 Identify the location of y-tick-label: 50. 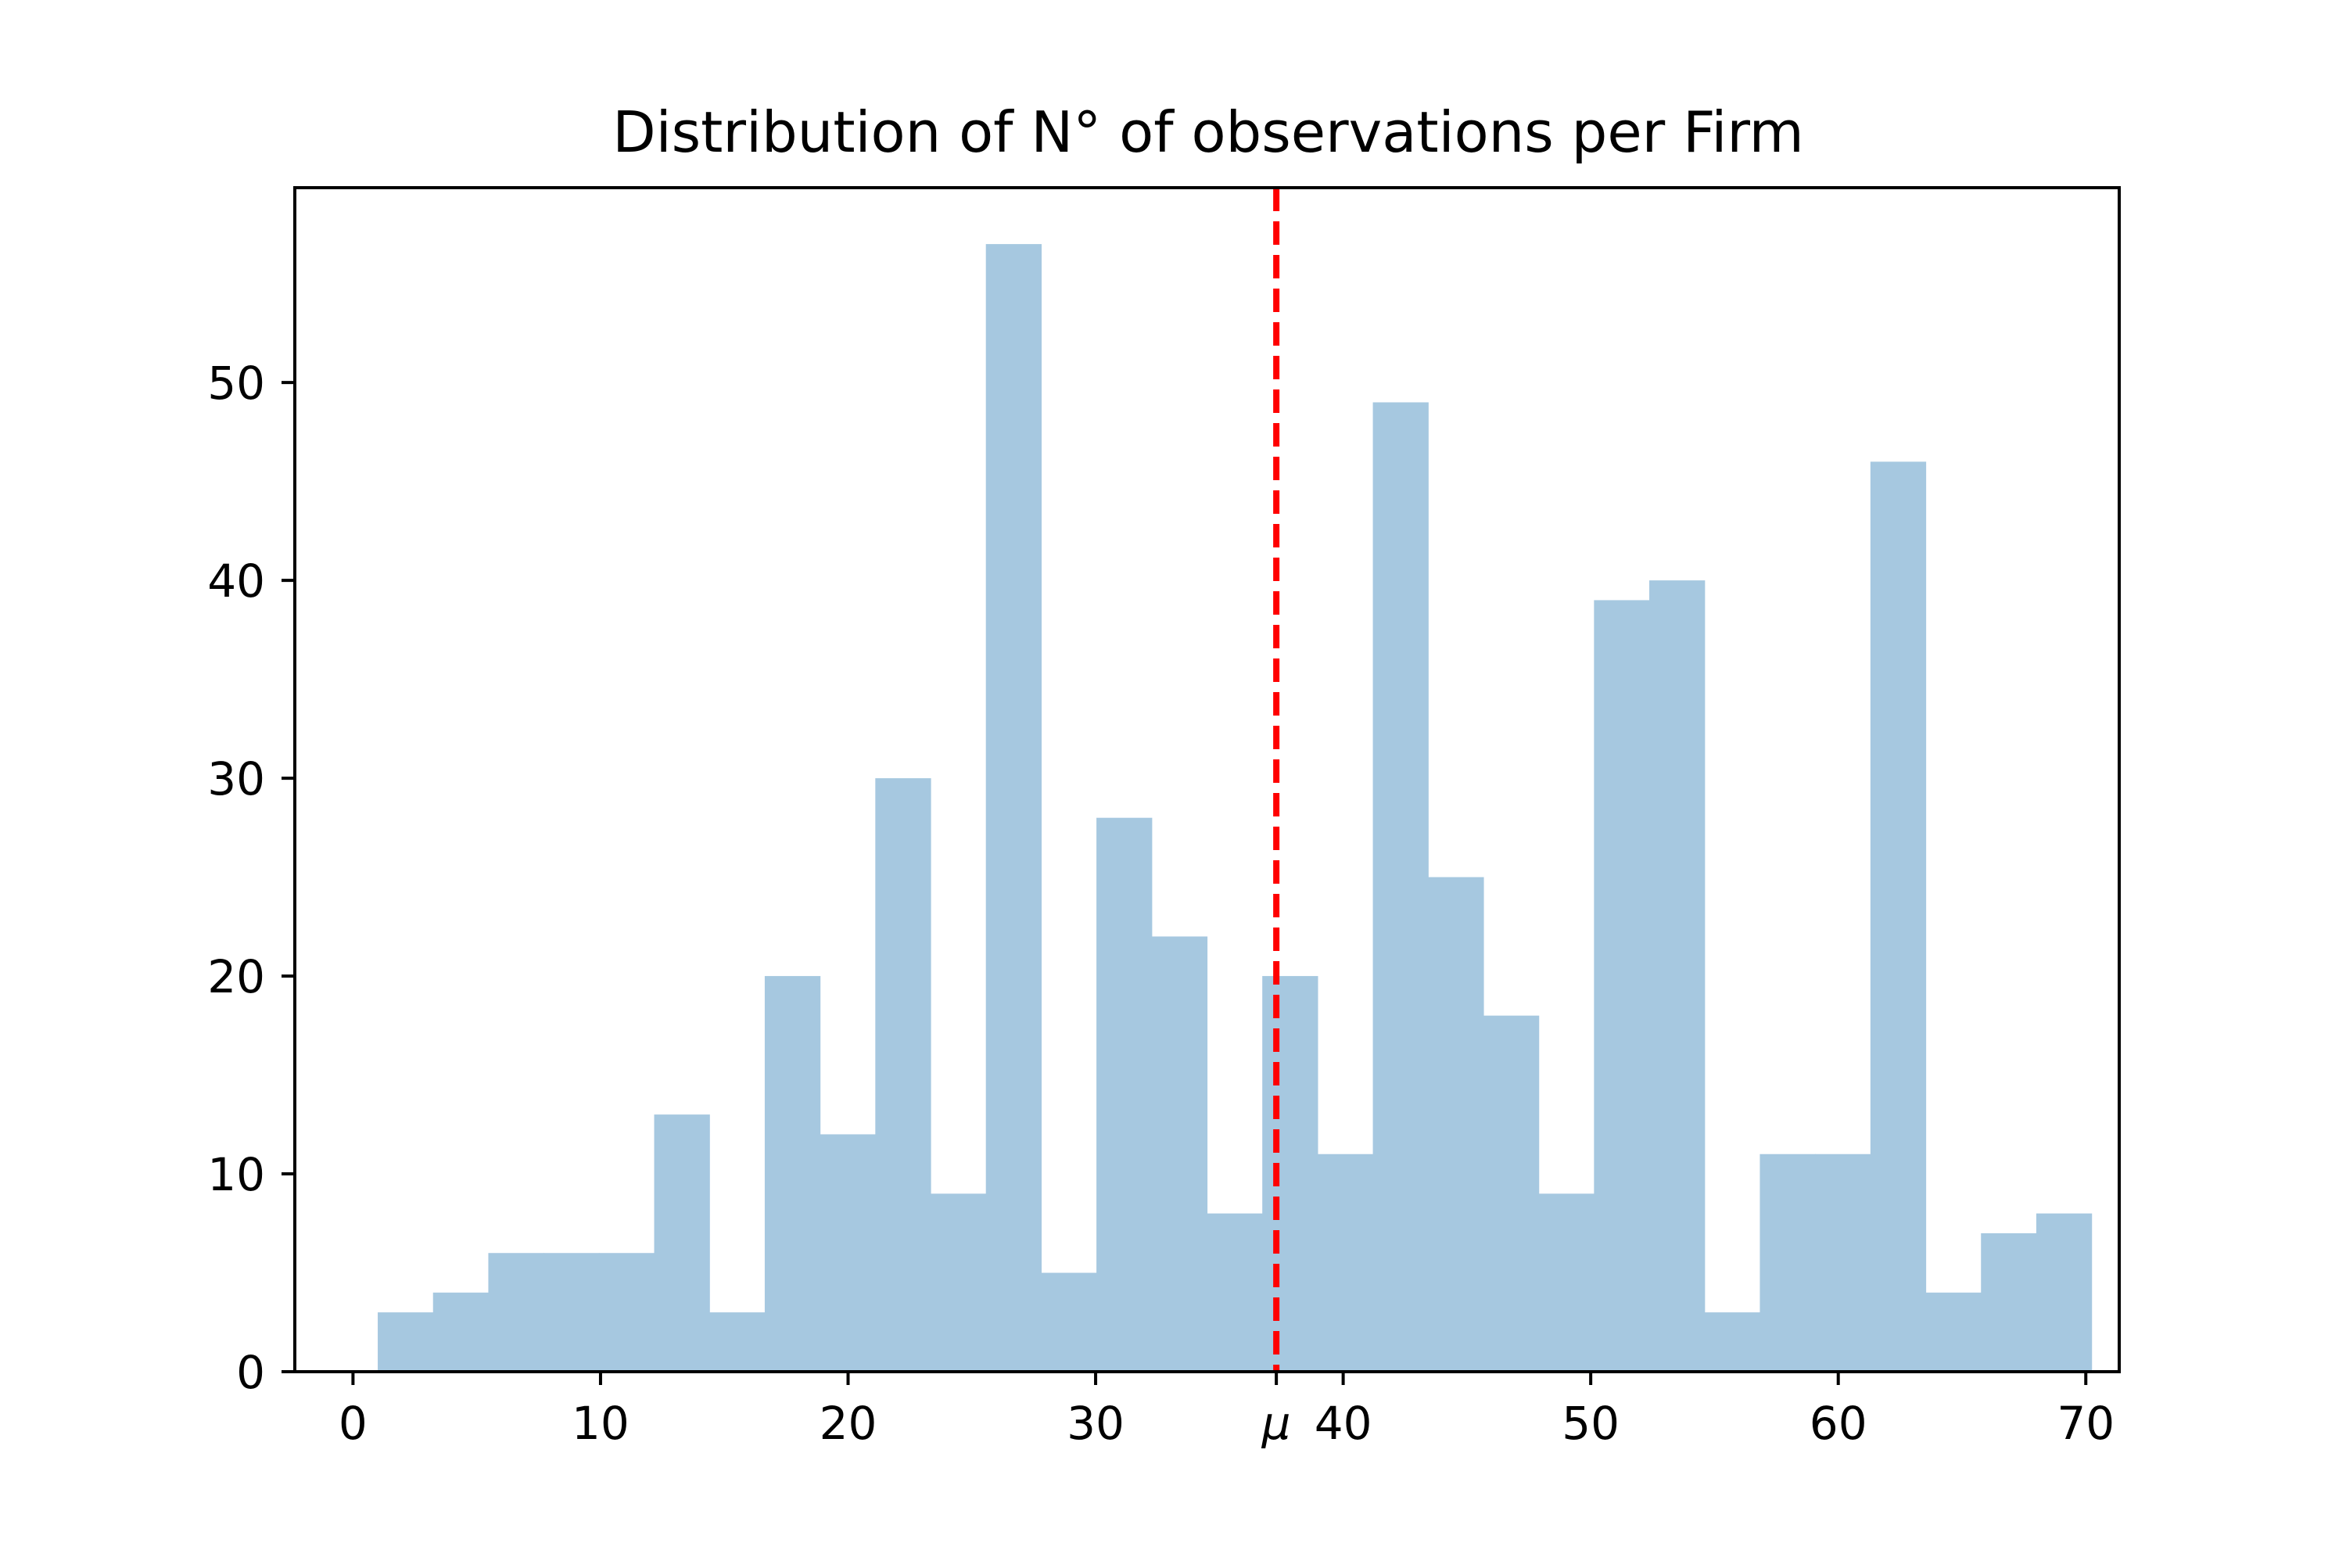
(236, 383).